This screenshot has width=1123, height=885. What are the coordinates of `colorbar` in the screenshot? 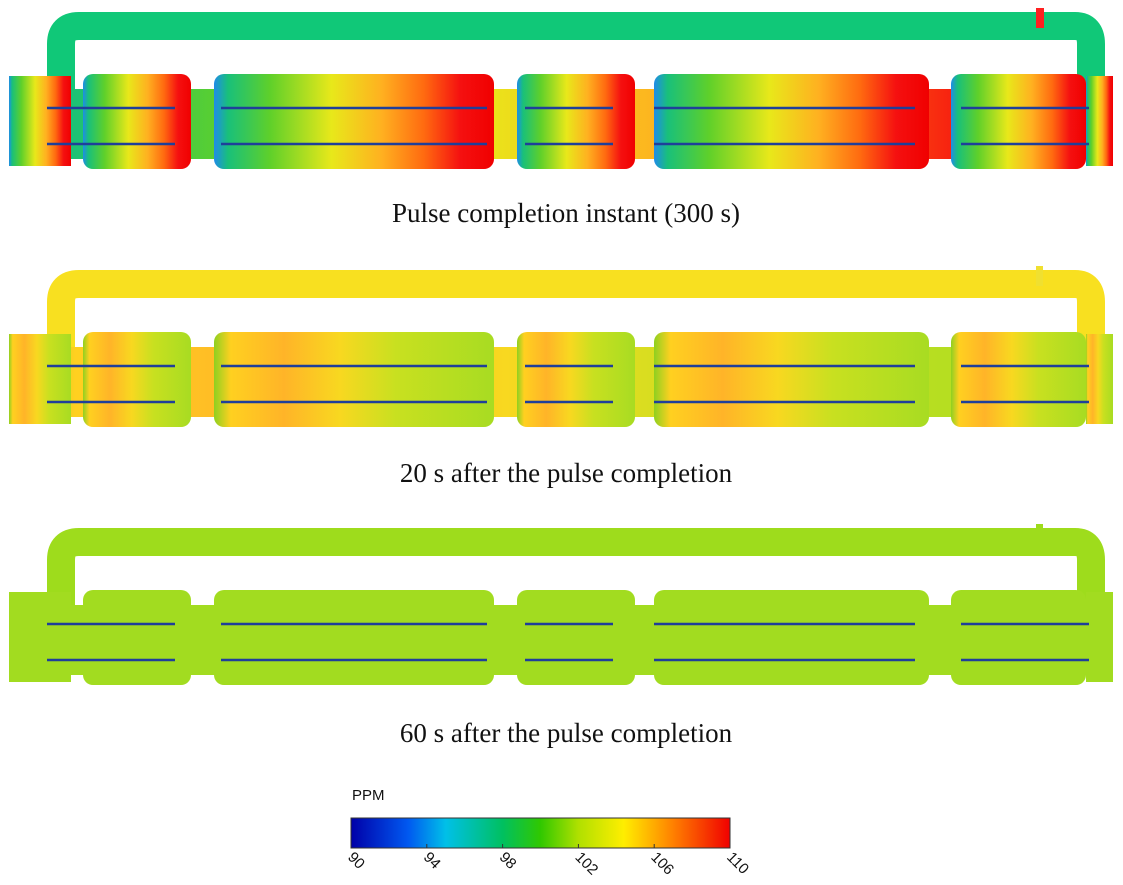 It's located at (540, 833).